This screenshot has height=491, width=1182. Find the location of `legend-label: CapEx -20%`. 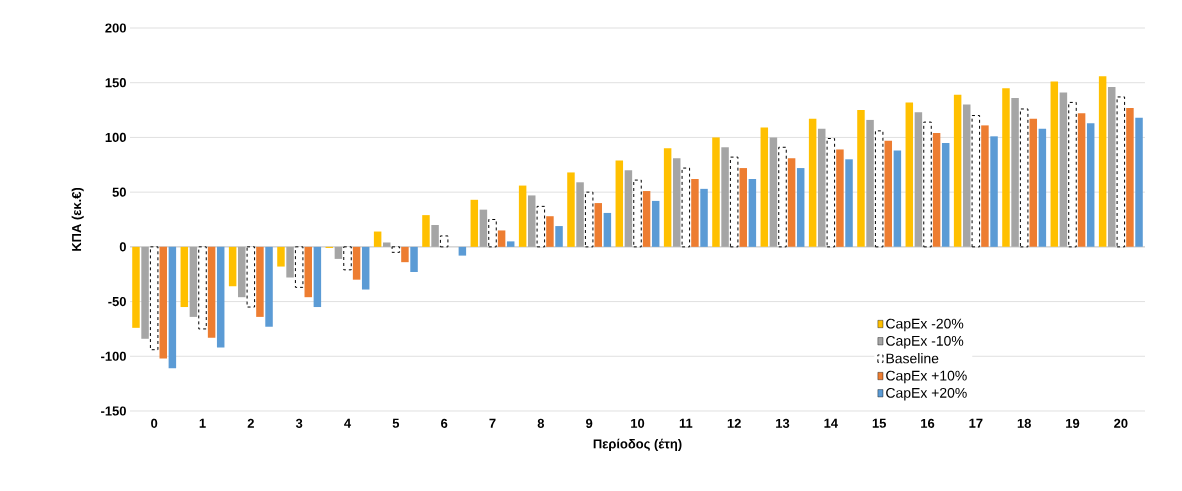

legend-label: CapEx -20% is located at coordinates (925, 325).